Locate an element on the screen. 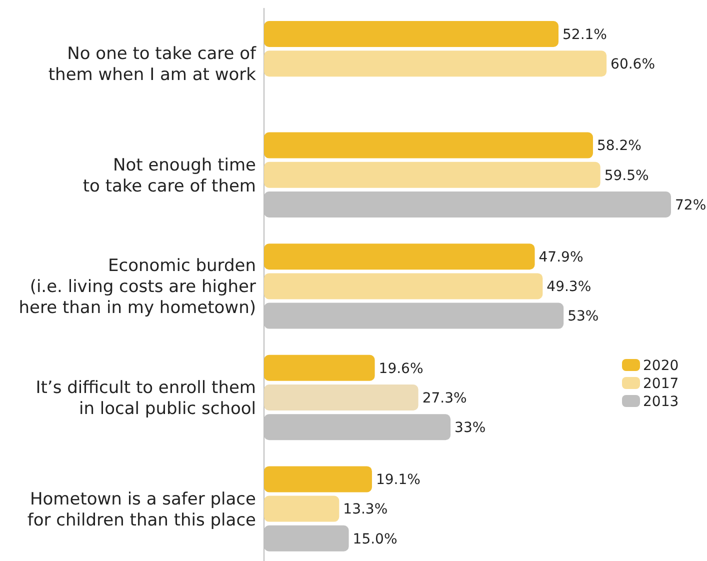 Image resolution: width=707 pixels, height=561 pixels. data-label: 49.3% is located at coordinates (569, 287).